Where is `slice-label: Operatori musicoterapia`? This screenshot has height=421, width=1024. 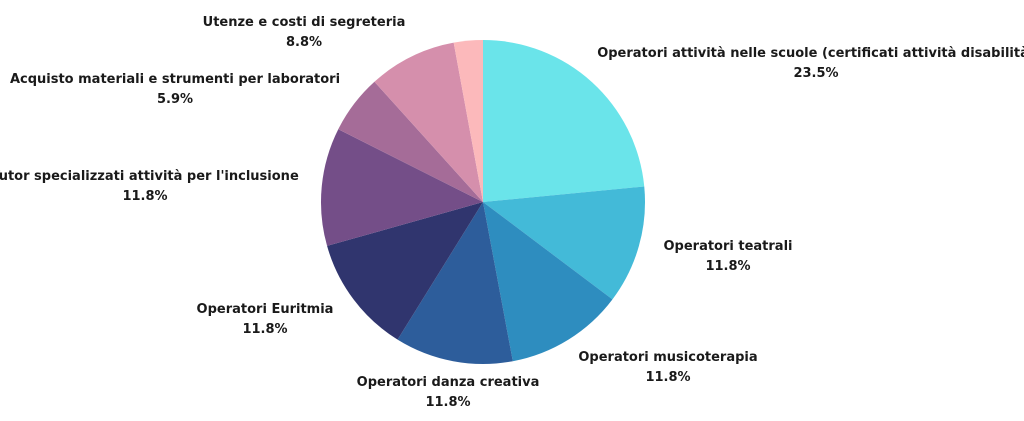 slice-label: Operatori musicoterapia is located at coordinates (667, 357).